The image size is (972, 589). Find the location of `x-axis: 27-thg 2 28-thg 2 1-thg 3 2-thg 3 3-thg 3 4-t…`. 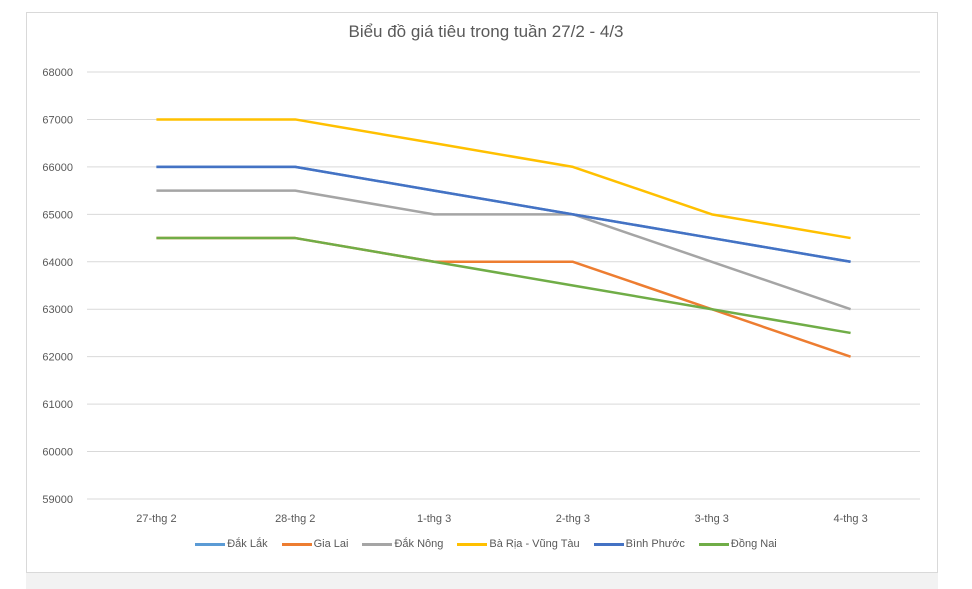

x-axis: 27-thg 2 28-thg 2 1-thg 3 2-thg 3 3-thg 3 4-t… is located at coordinates (501, 519).